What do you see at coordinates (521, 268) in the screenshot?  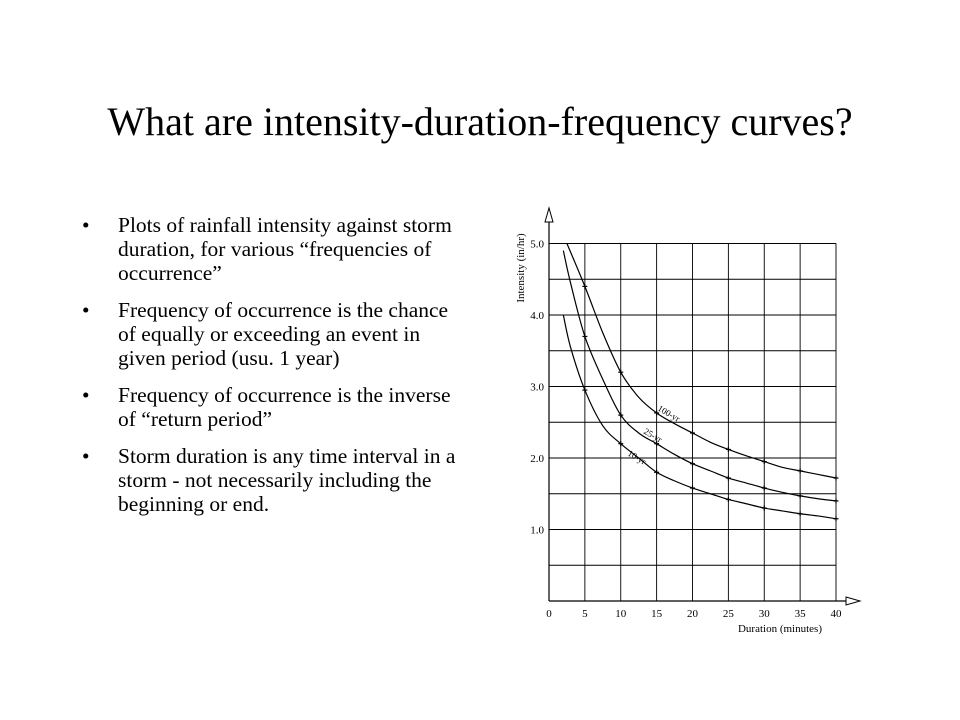 I see `y-axis-title: Intensity (in/hr)` at bounding box center [521, 268].